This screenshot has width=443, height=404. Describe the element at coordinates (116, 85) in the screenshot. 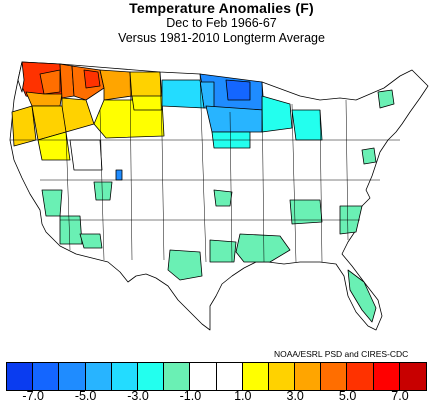

I see `region-montana-central` at that location.